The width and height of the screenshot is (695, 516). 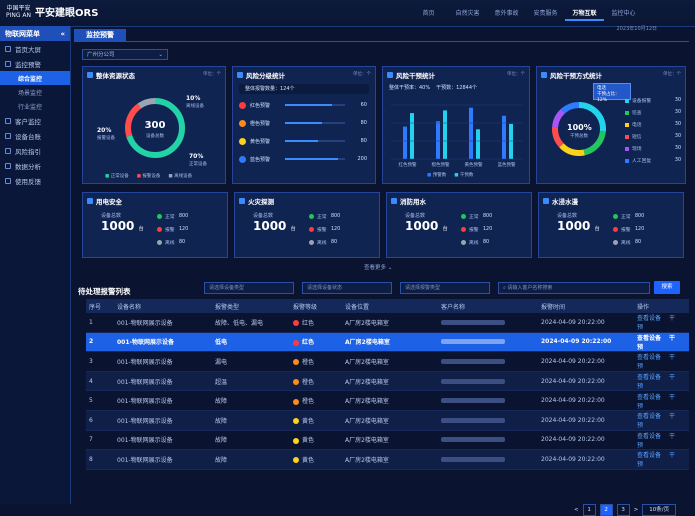 What do you see at coordinates (35, 78) in the screenshot?
I see `sidebar-item: 综合监控` at bounding box center [35, 78].